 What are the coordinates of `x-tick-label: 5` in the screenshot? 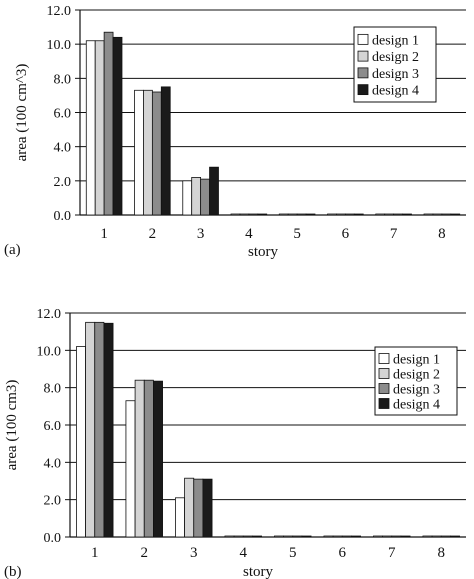 It's located at (293, 553).